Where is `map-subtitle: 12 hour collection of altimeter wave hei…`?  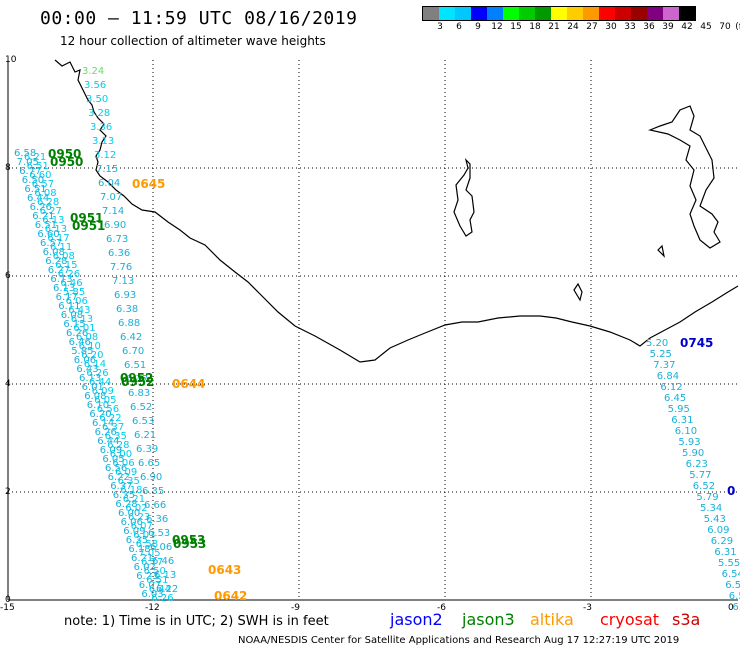
map-subtitle: 12 hour collection of altimeter wave hei… is located at coordinates (193, 41).